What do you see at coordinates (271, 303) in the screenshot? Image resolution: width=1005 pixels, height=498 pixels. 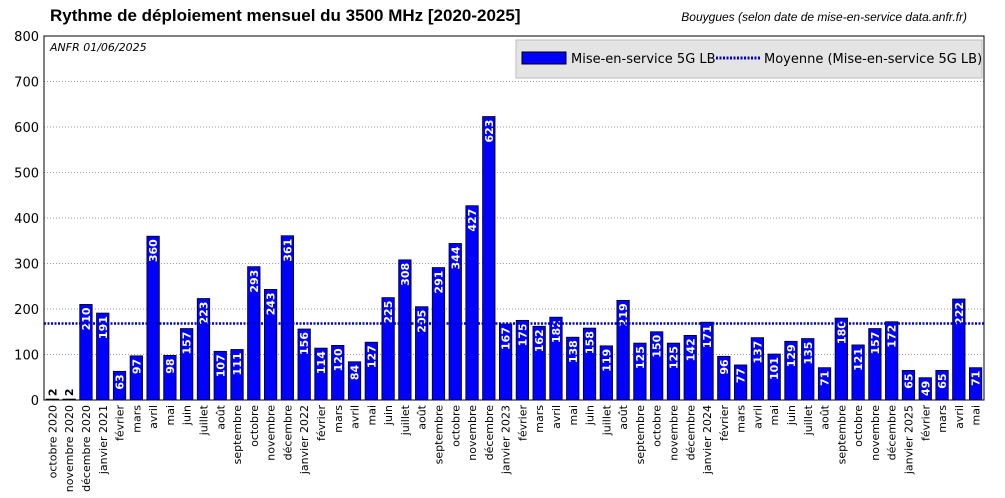 I see `bar-value-label: 243` at bounding box center [271, 303].